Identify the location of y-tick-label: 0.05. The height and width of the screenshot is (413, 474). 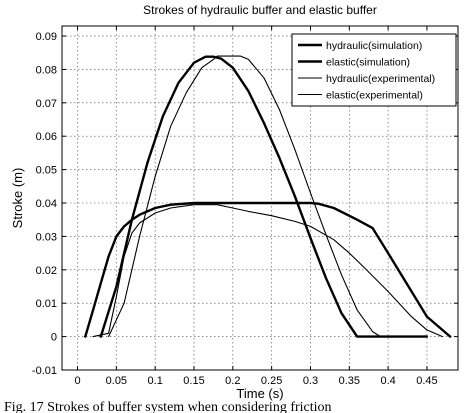
(46, 171).